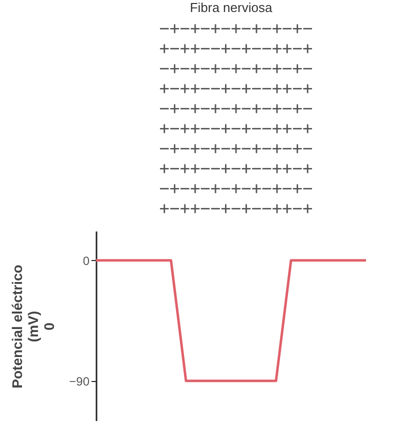  What do you see at coordinates (86, 261) in the screenshot?
I see `y-tick-label: 0` at bounding box center [86, 261].